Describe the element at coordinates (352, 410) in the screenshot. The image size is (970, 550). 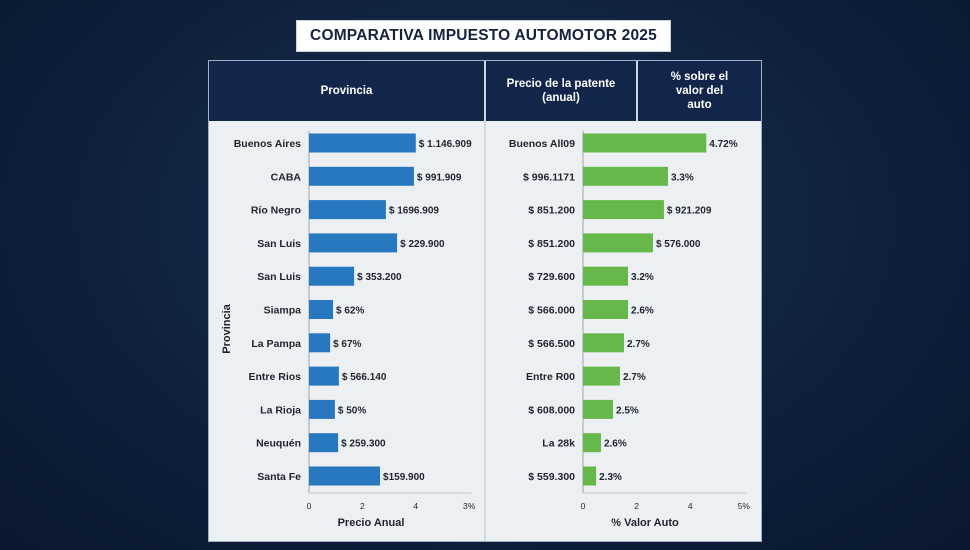
I see `left-data-label: $ 50%` at that location.